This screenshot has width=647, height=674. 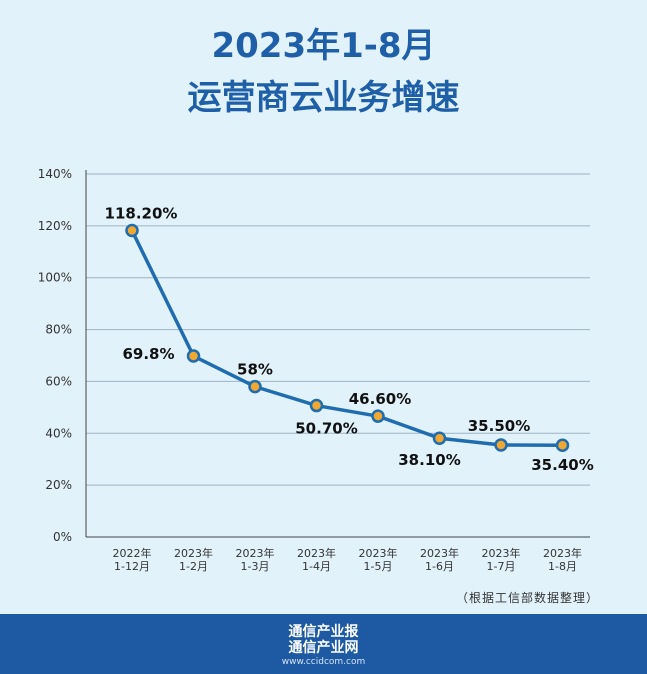 I want to click on x-tick-label-line: 1-12月, so click(x=132, y=566).